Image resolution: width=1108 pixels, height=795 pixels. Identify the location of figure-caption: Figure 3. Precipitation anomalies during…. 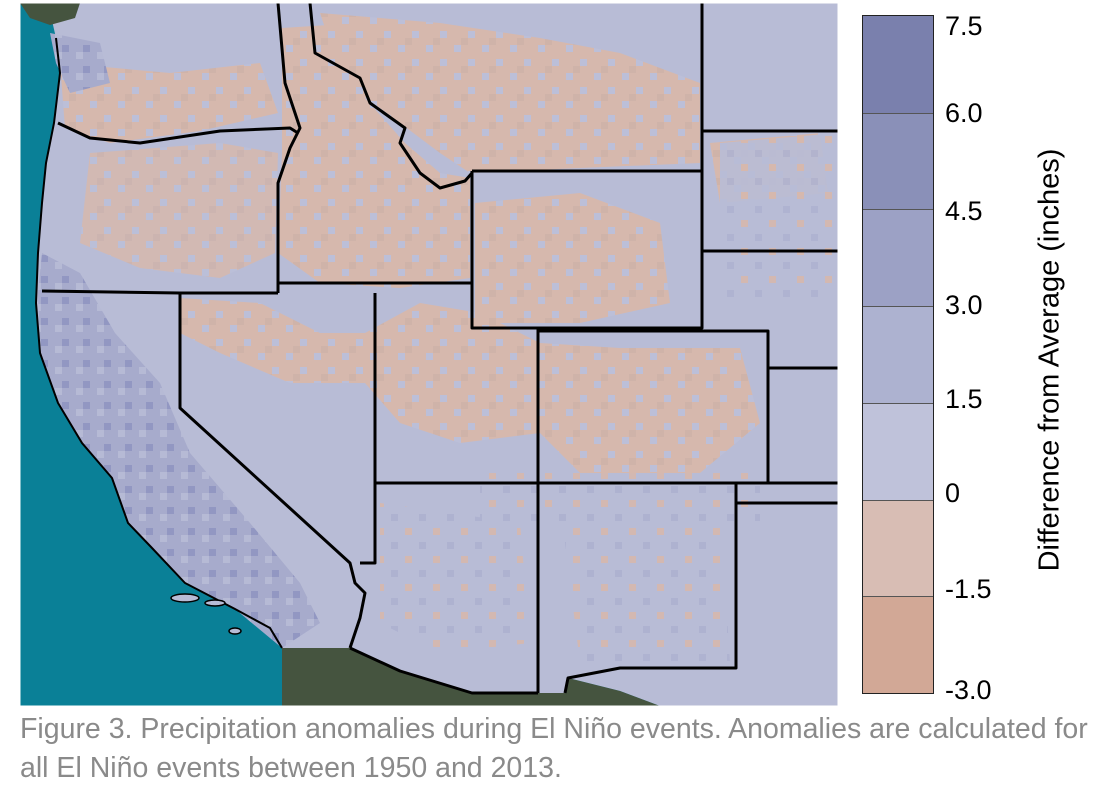
(554, 748).